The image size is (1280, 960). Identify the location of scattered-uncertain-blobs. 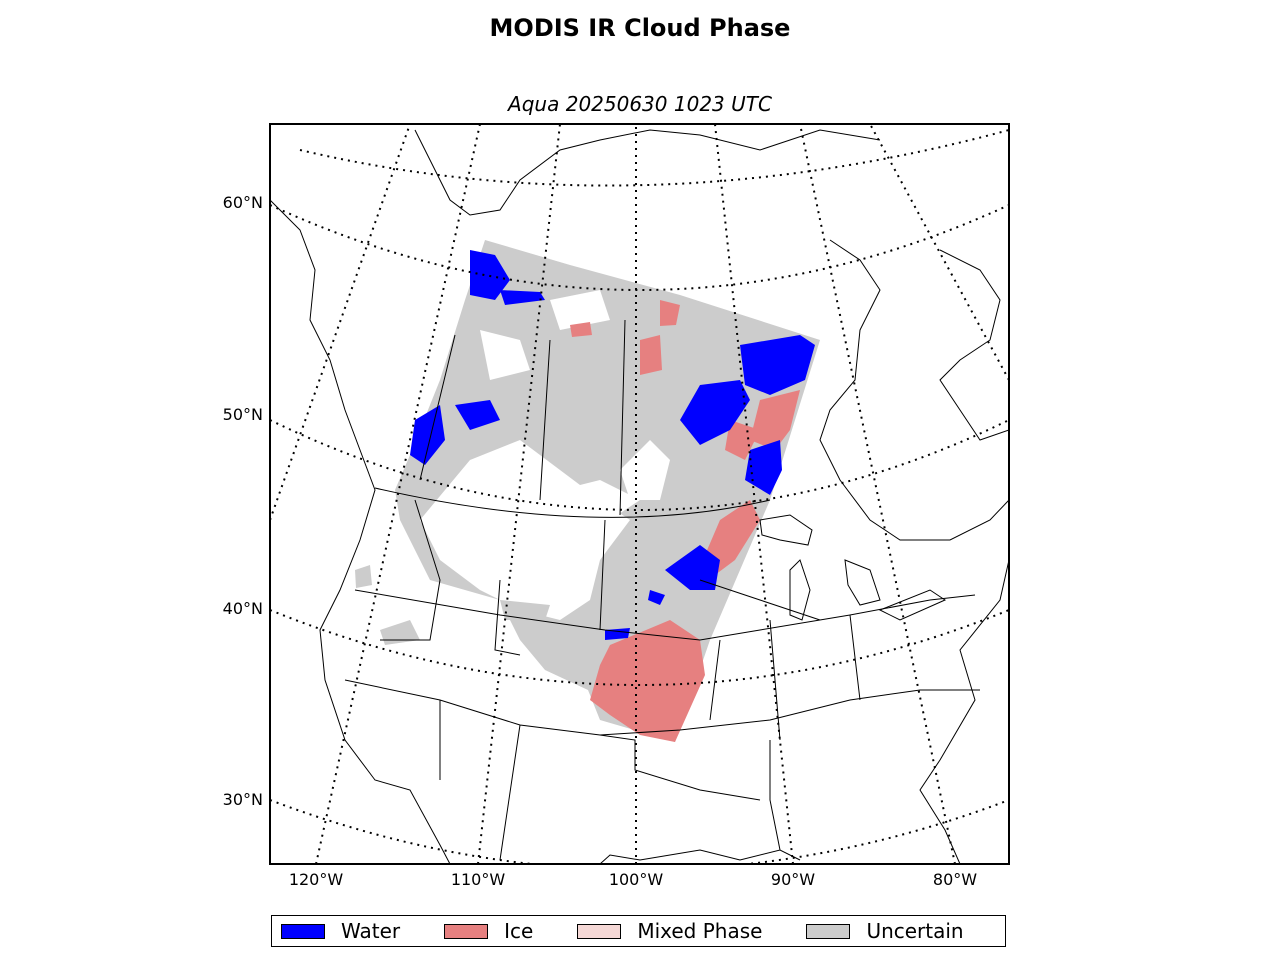
(452, 605).